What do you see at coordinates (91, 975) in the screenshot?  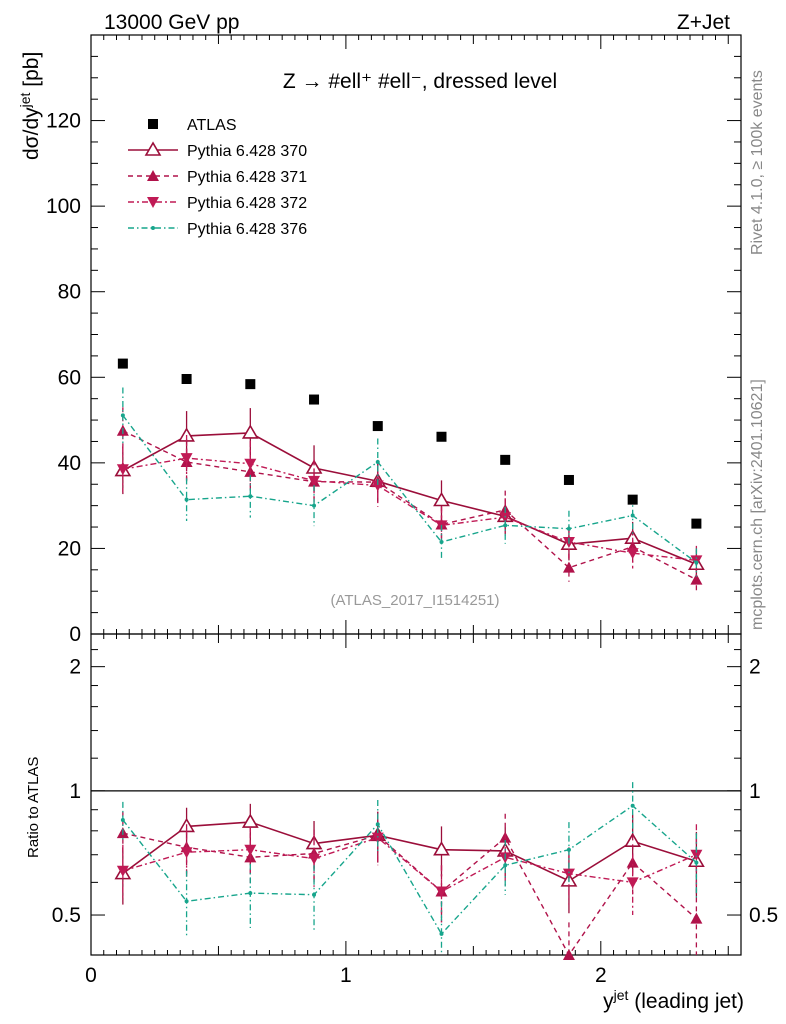 I see `x-tick-label: 0` at bounding box center [91, 975].